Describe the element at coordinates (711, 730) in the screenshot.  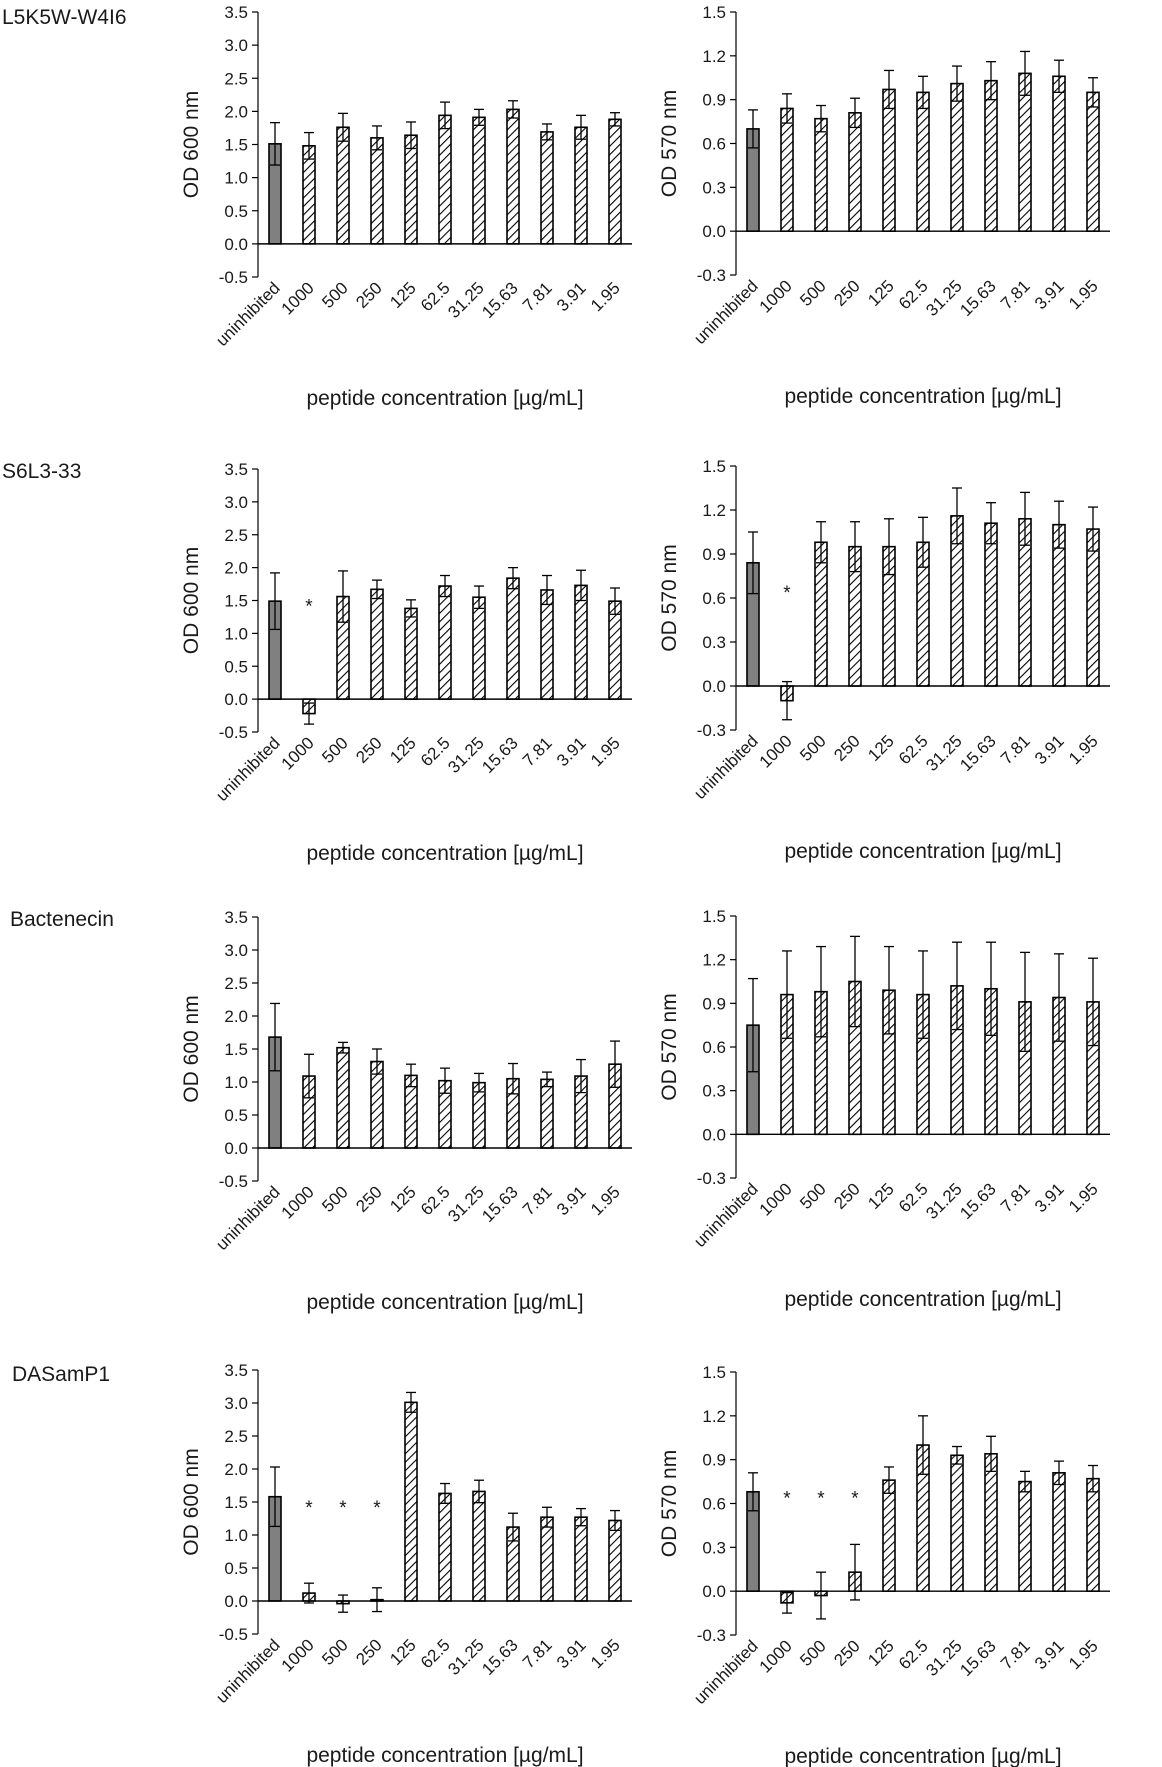
I see `y-tick-label: -0.3` at that location.